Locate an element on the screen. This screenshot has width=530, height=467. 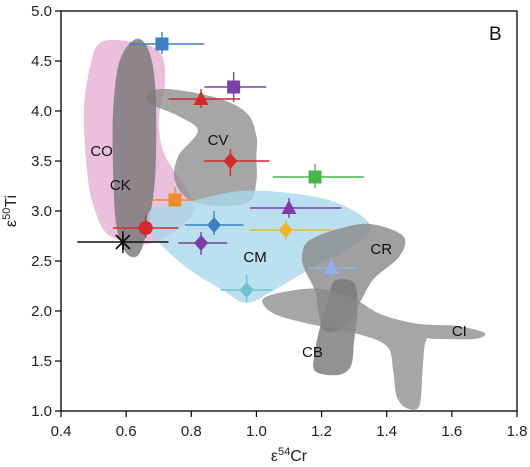
marker-asterisk is located at coordinates (123, 242).